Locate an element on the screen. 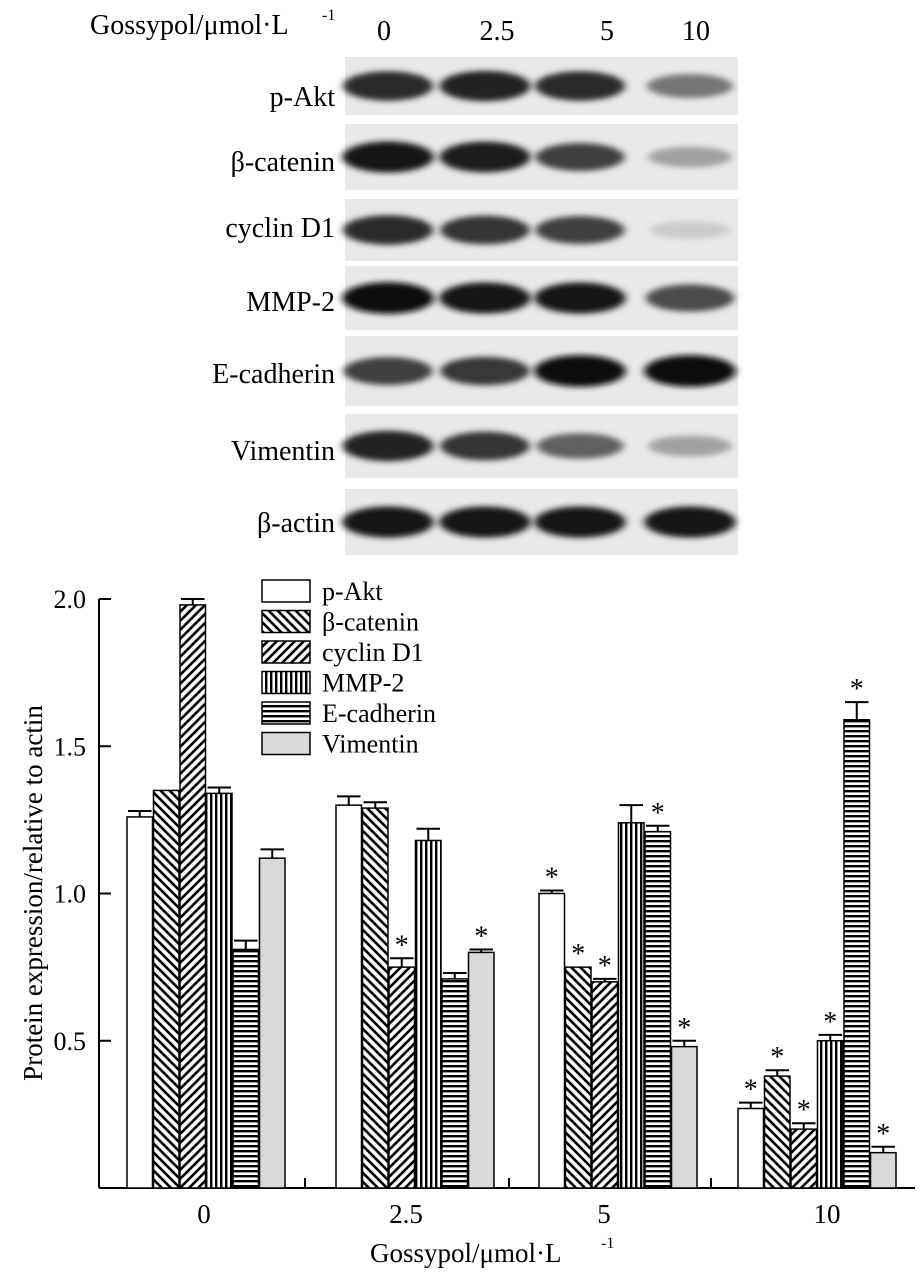 The image size is (923, 1276). legend-item: E-cadherin is located at coordinates (348, 713).